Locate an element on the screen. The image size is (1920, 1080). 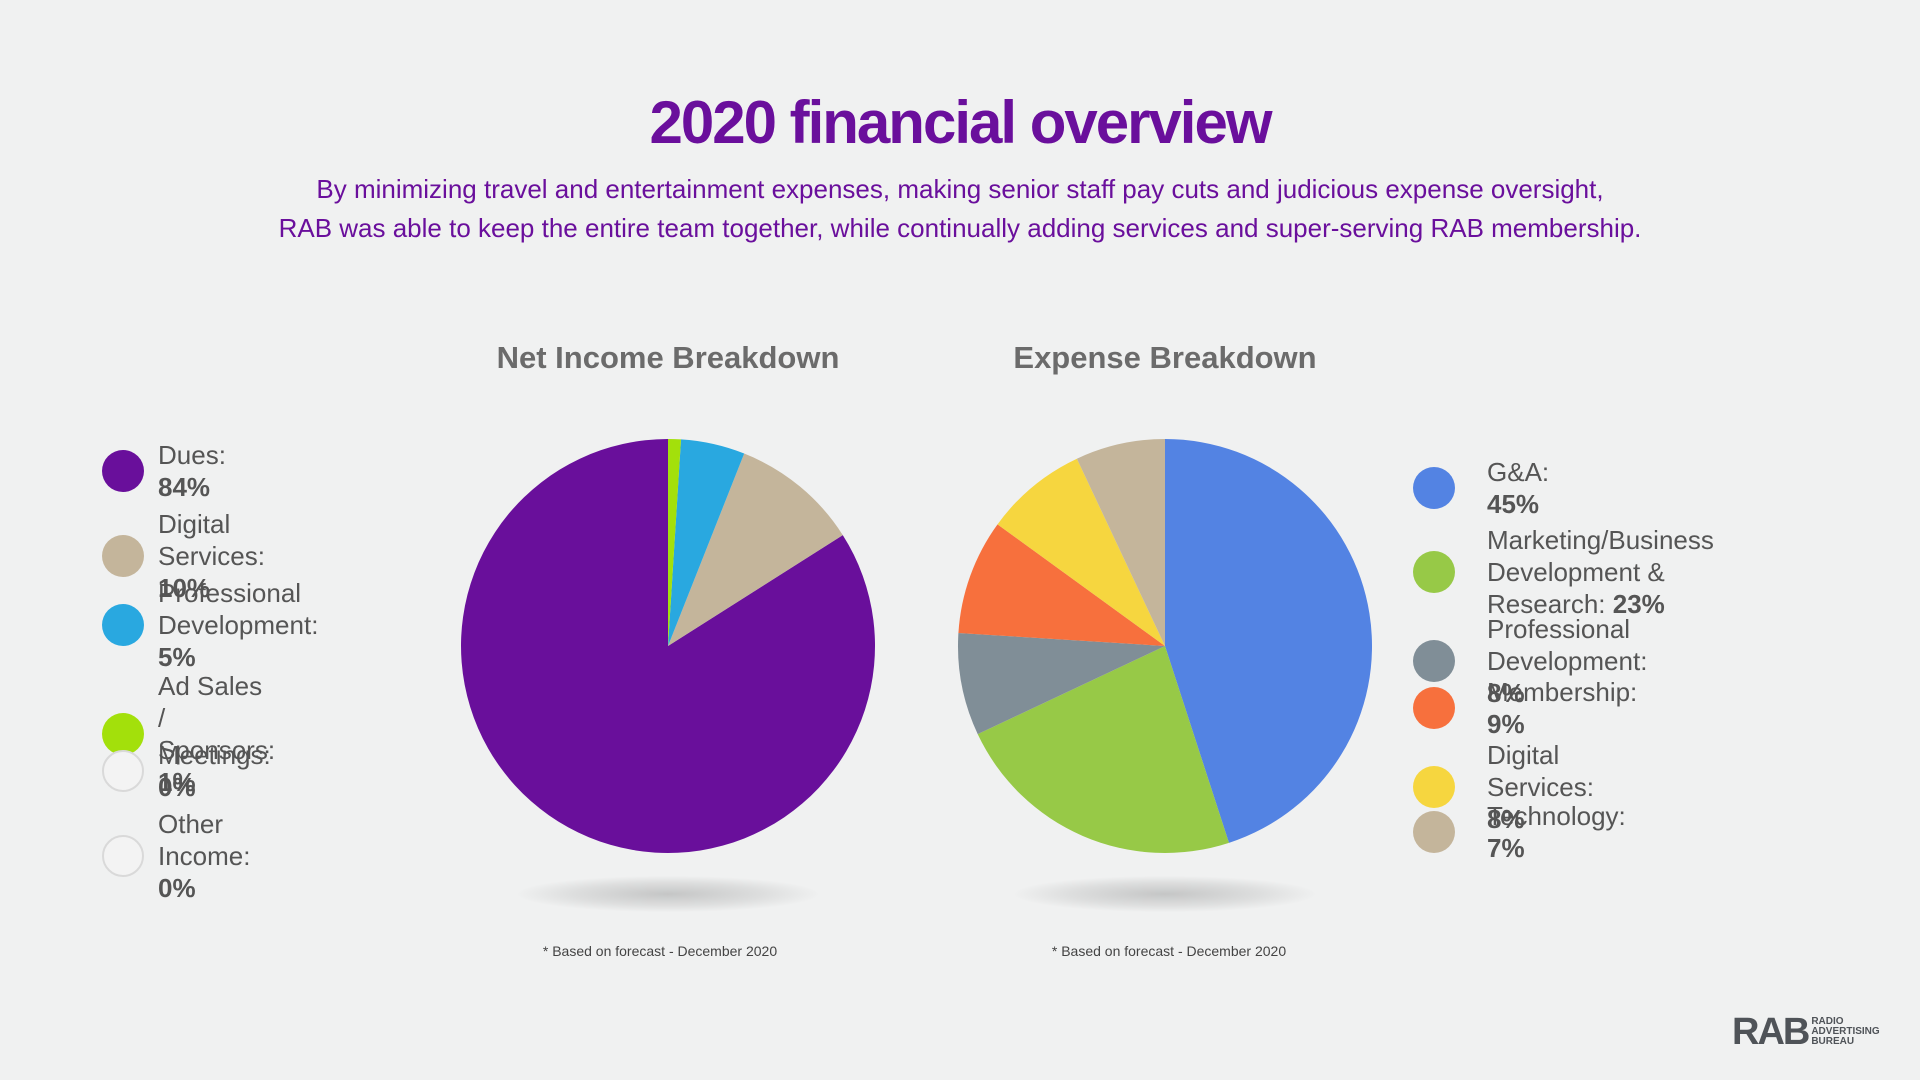
pie-slice-dues is located at coordinates (668, 646).